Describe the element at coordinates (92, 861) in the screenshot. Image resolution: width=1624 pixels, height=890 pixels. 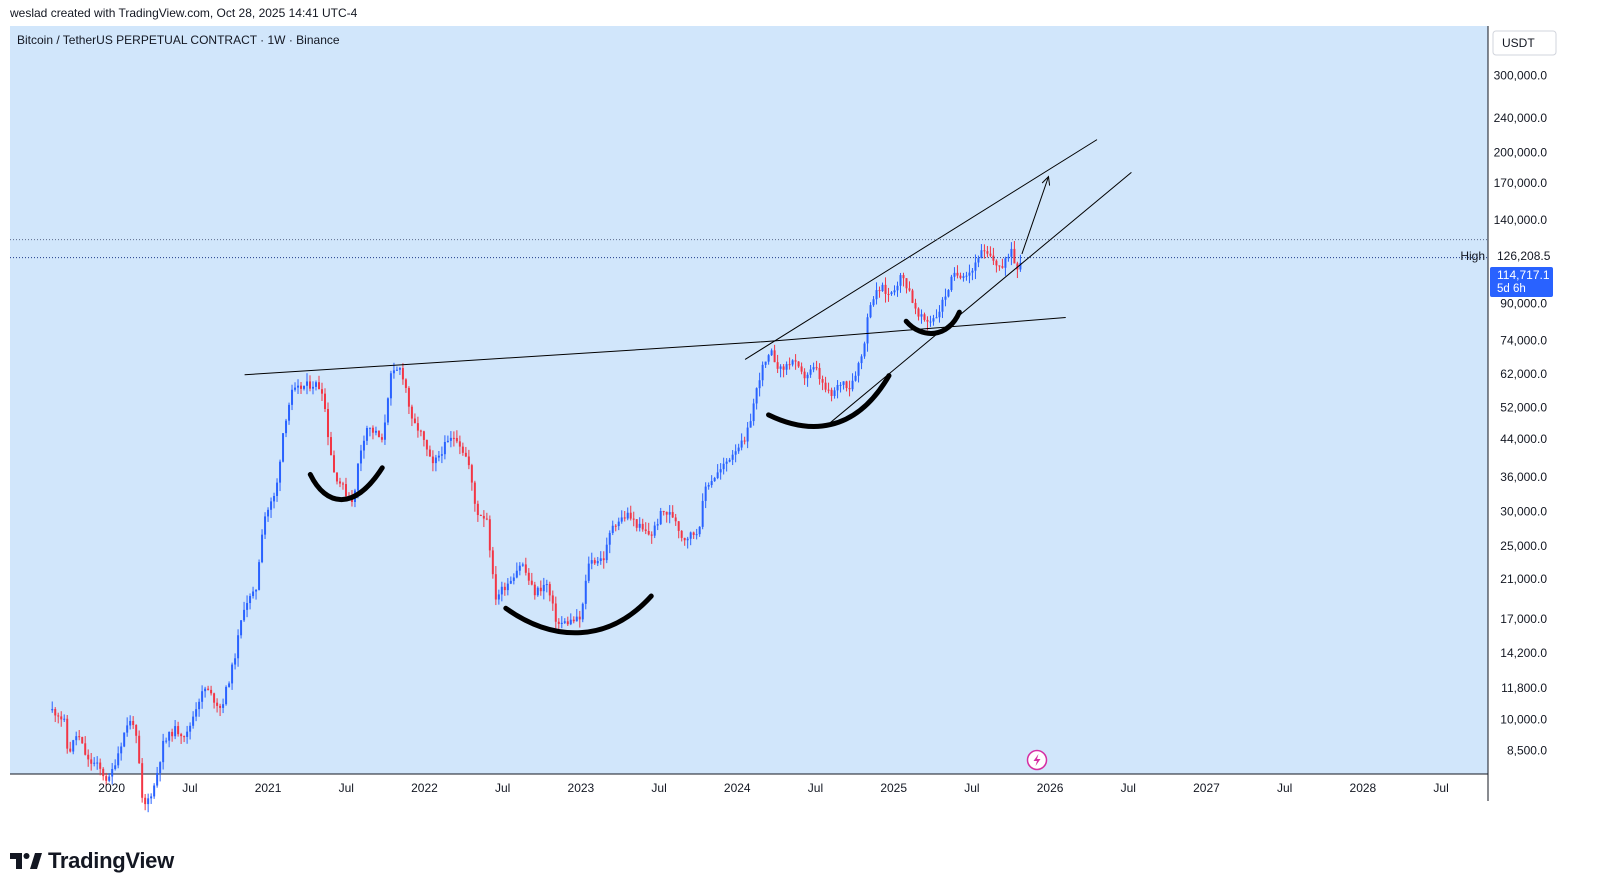
I see `tradingview-logo: TradingView` at that location.